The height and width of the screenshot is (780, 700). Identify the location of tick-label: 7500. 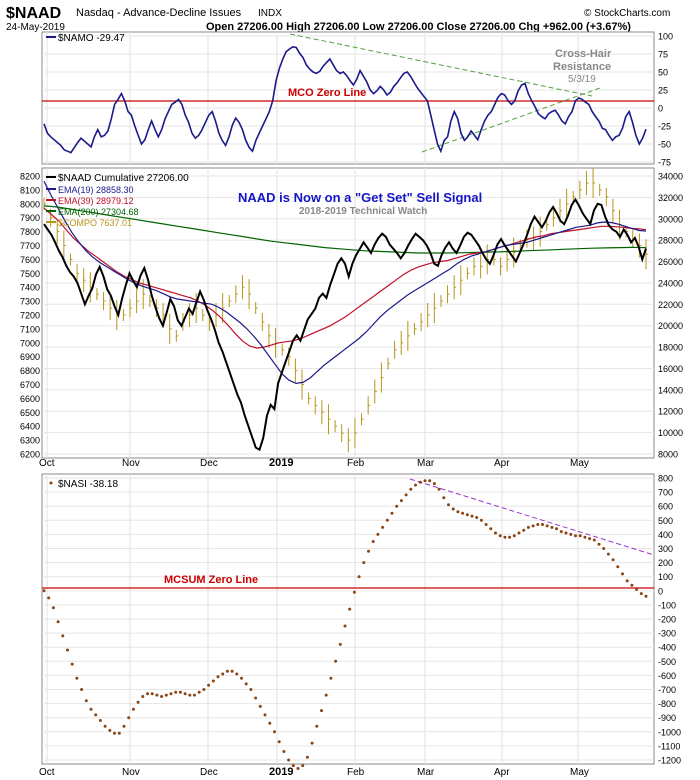
(30, 274).